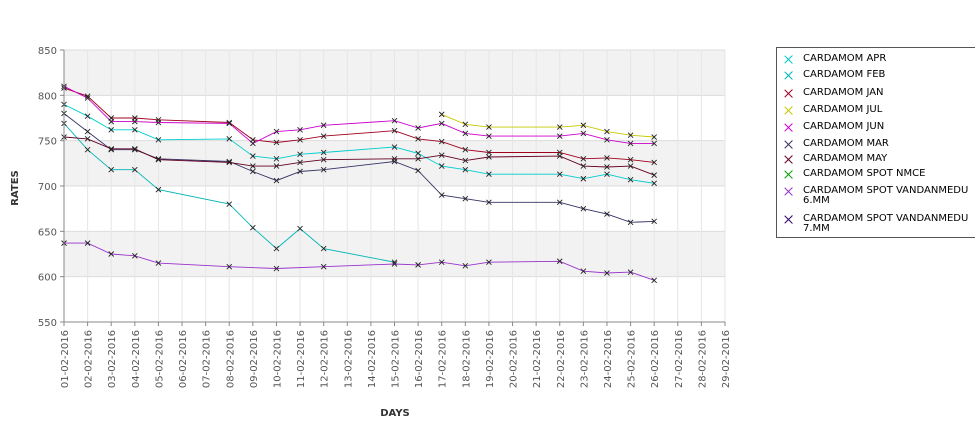  Describe the element at coordinates (864, 173) in the screenshot. I see `legend-label: CARDAMOM SPOT NMCE` at that location.